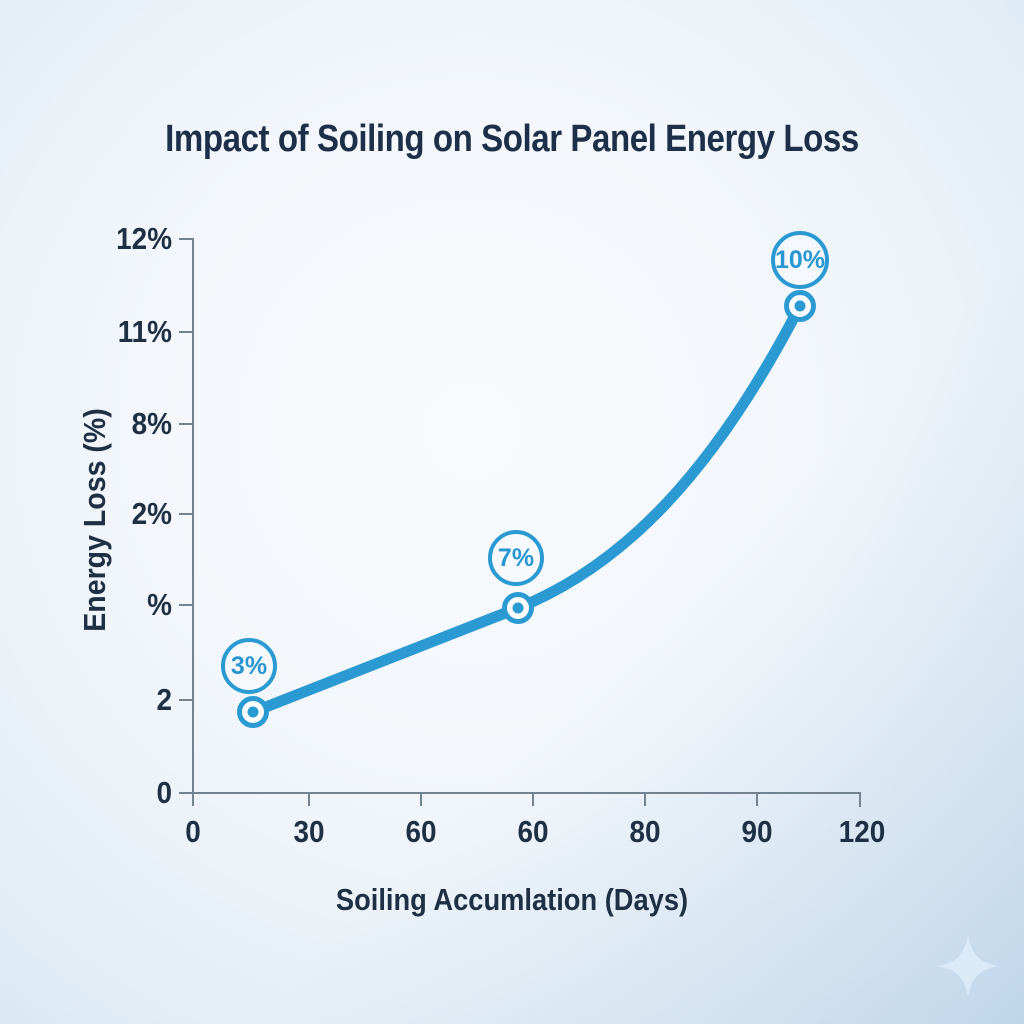  What do you see at coordinates (800, 260) in the screenshot?
I see `value-badge-10pct: 10%` at bounding box center [800, 260].